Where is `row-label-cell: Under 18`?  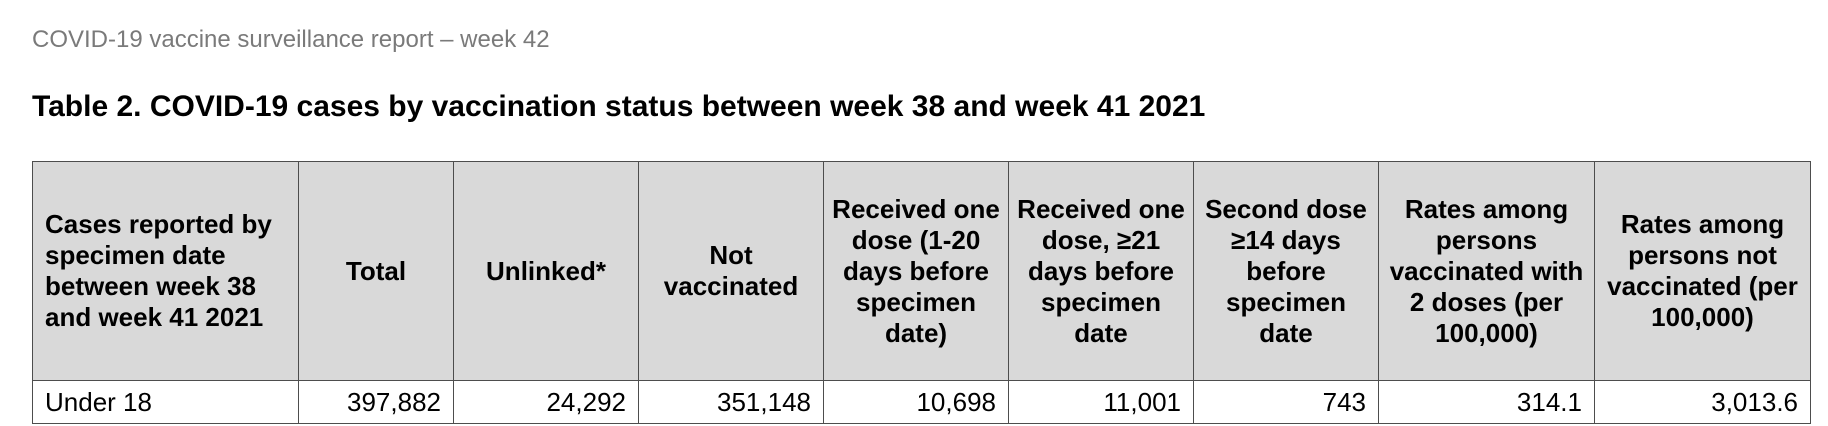 row-label-cell: Under 18 is located at coordinates (165, 402).